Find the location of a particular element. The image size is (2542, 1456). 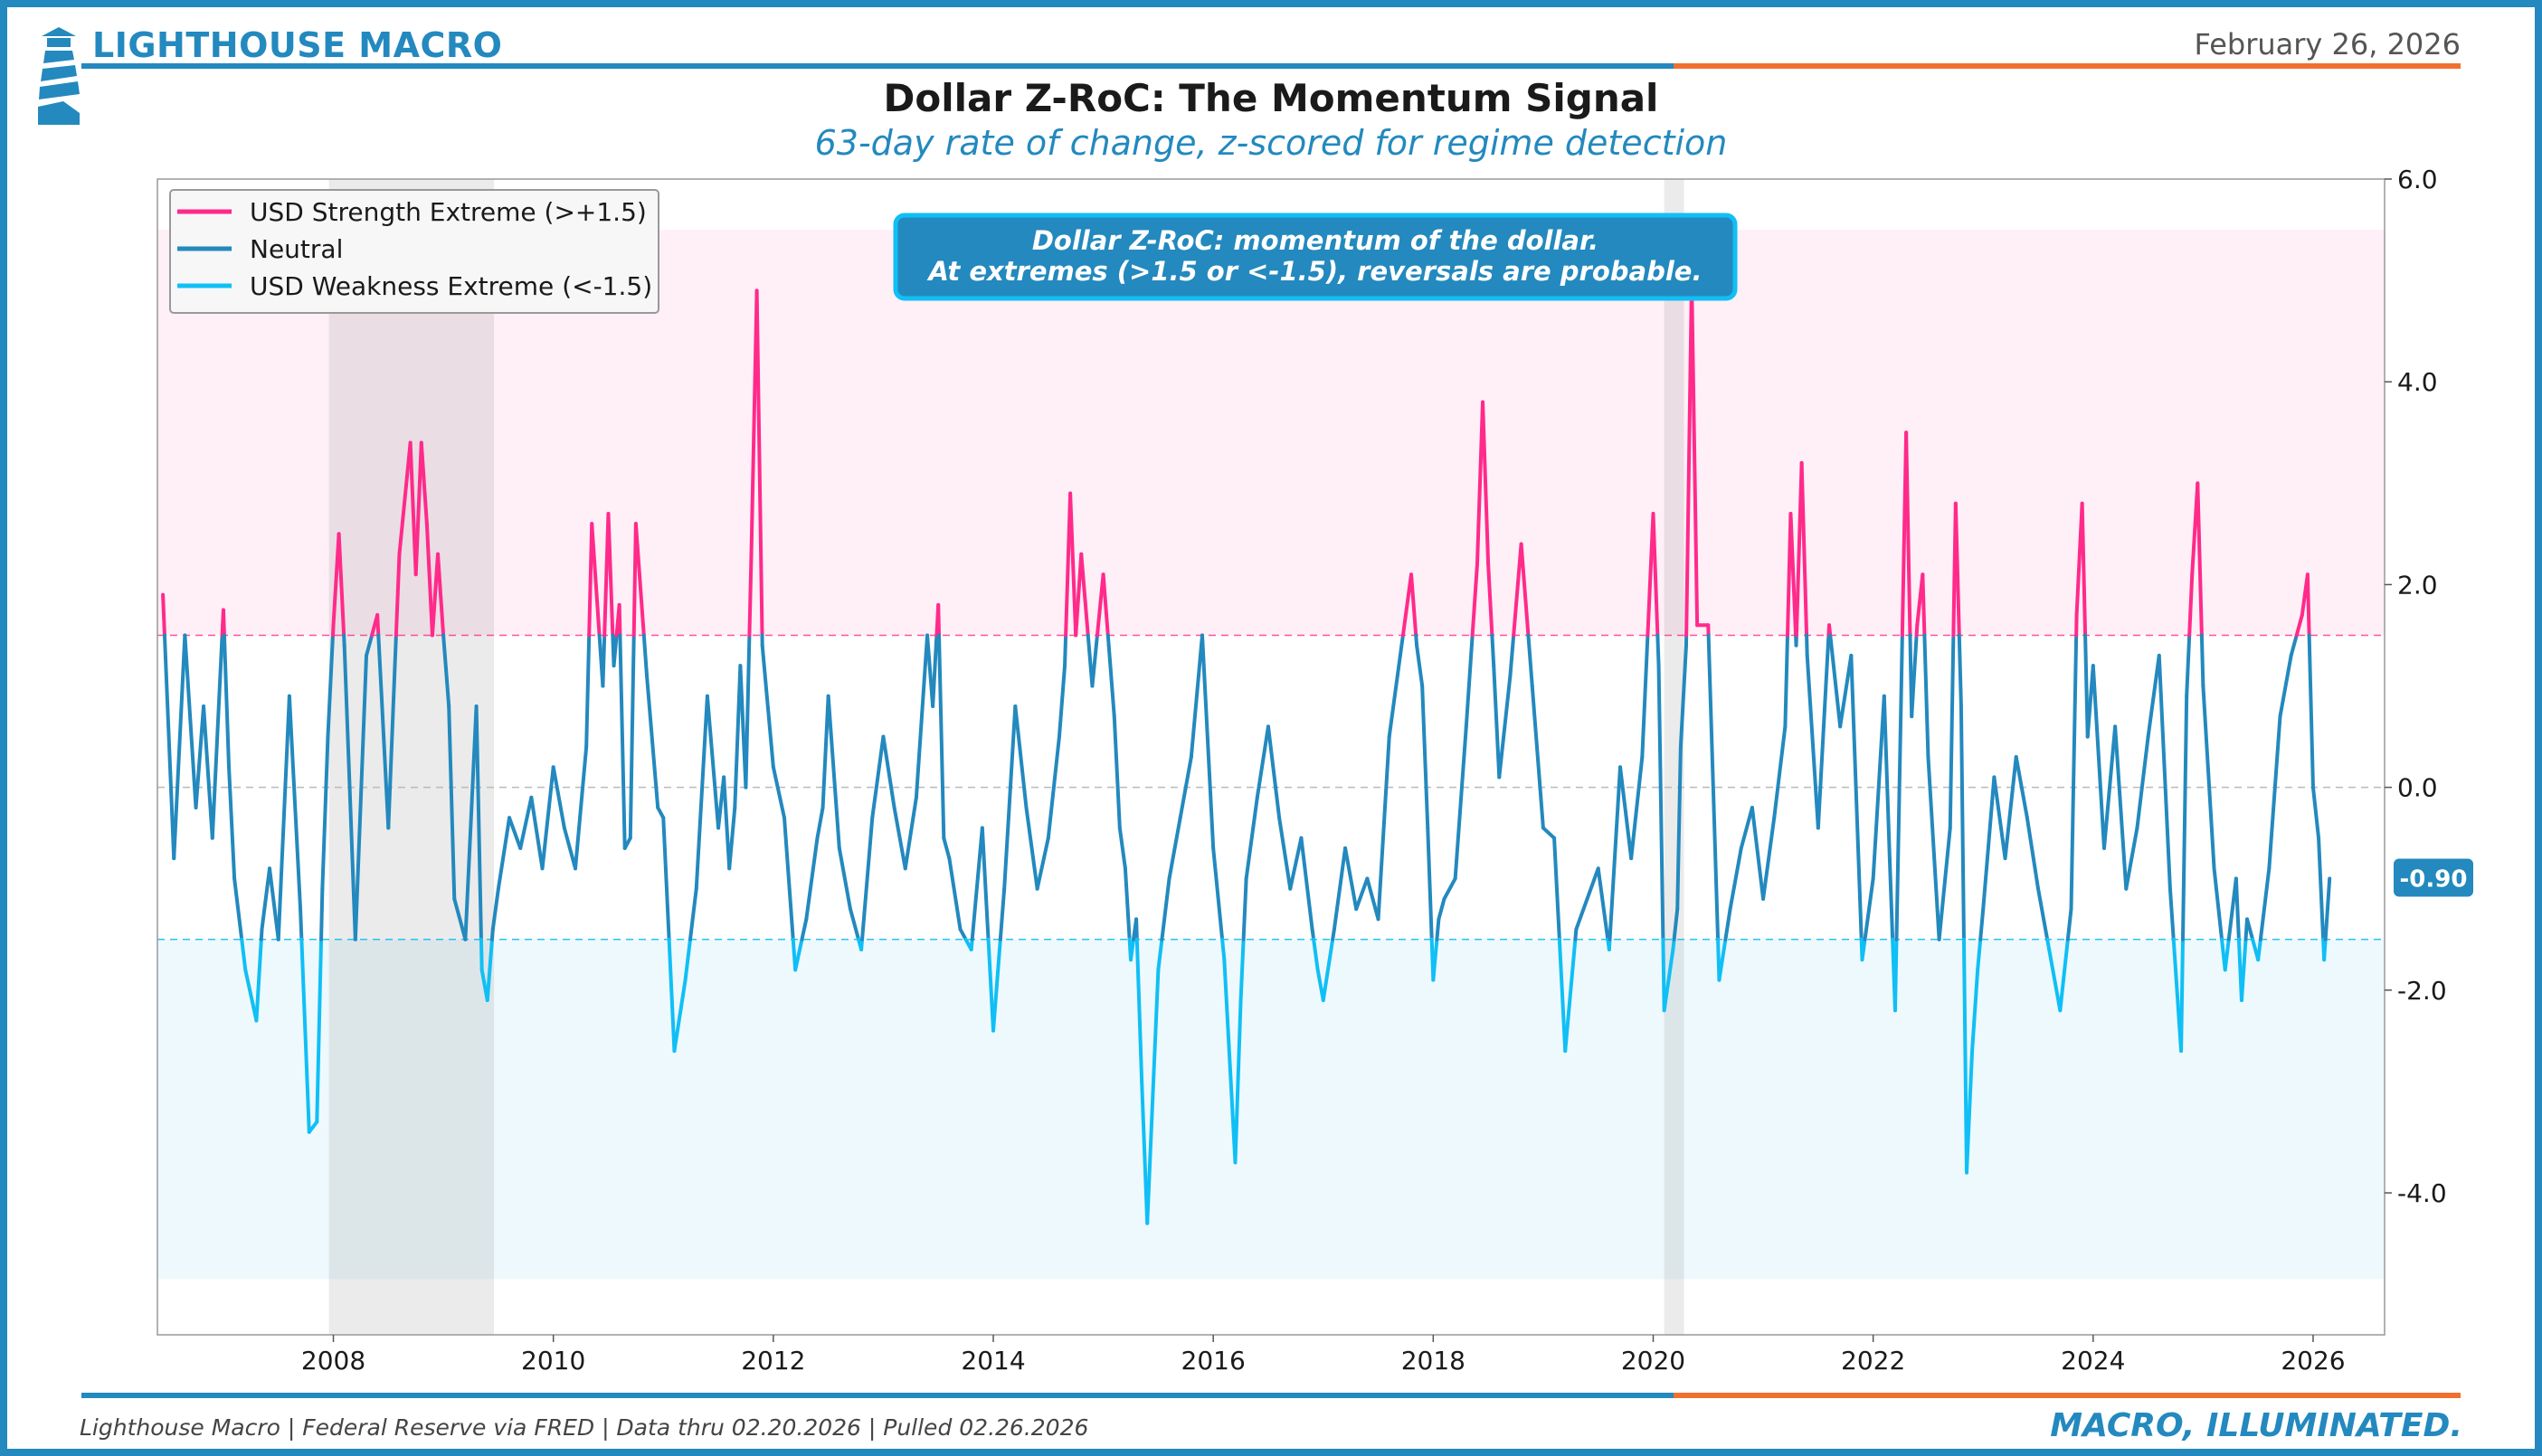

annotation-line-1: Dollar Z-RoC: momentum of the dollar. is located at coordinates (1315, 240).